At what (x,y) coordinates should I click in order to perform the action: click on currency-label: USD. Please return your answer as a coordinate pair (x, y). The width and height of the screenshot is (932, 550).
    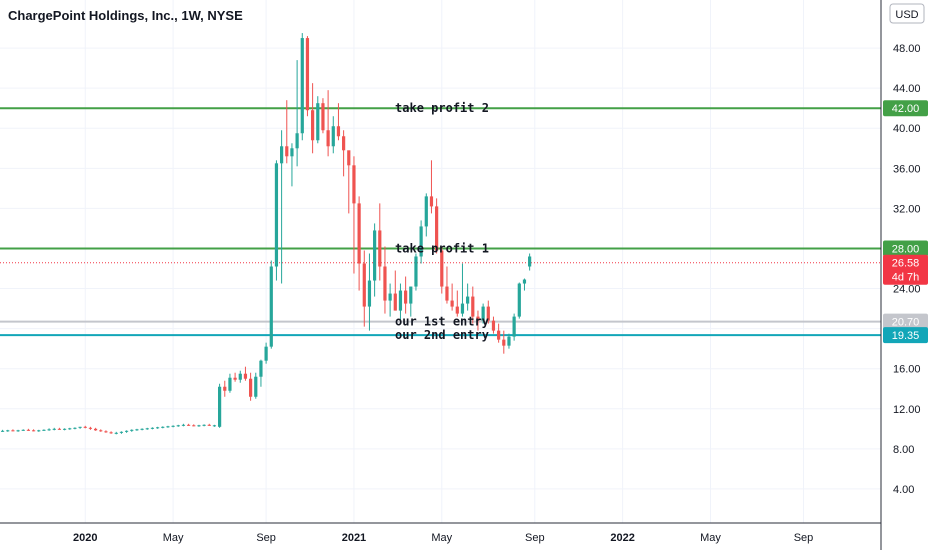
    Looking at the image, I should click on (906, 15).